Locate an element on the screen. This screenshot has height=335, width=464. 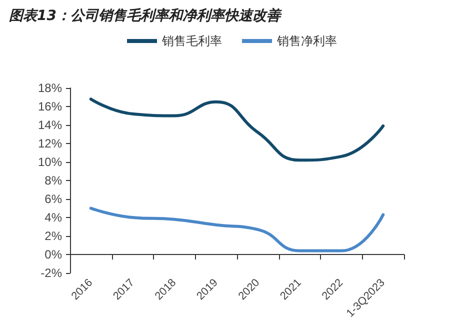
y-tick-label: -2% is located at coordinates (51, 273).